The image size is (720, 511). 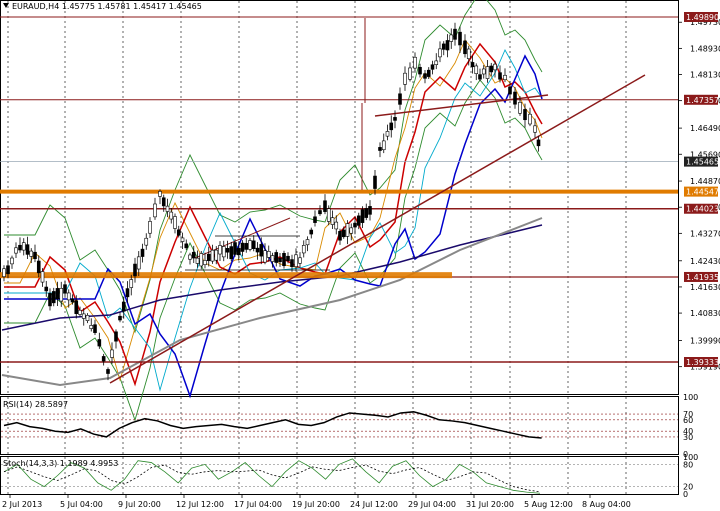 I want to click on time-label: 19 Jul 20:00, so click(x=316, y=504).